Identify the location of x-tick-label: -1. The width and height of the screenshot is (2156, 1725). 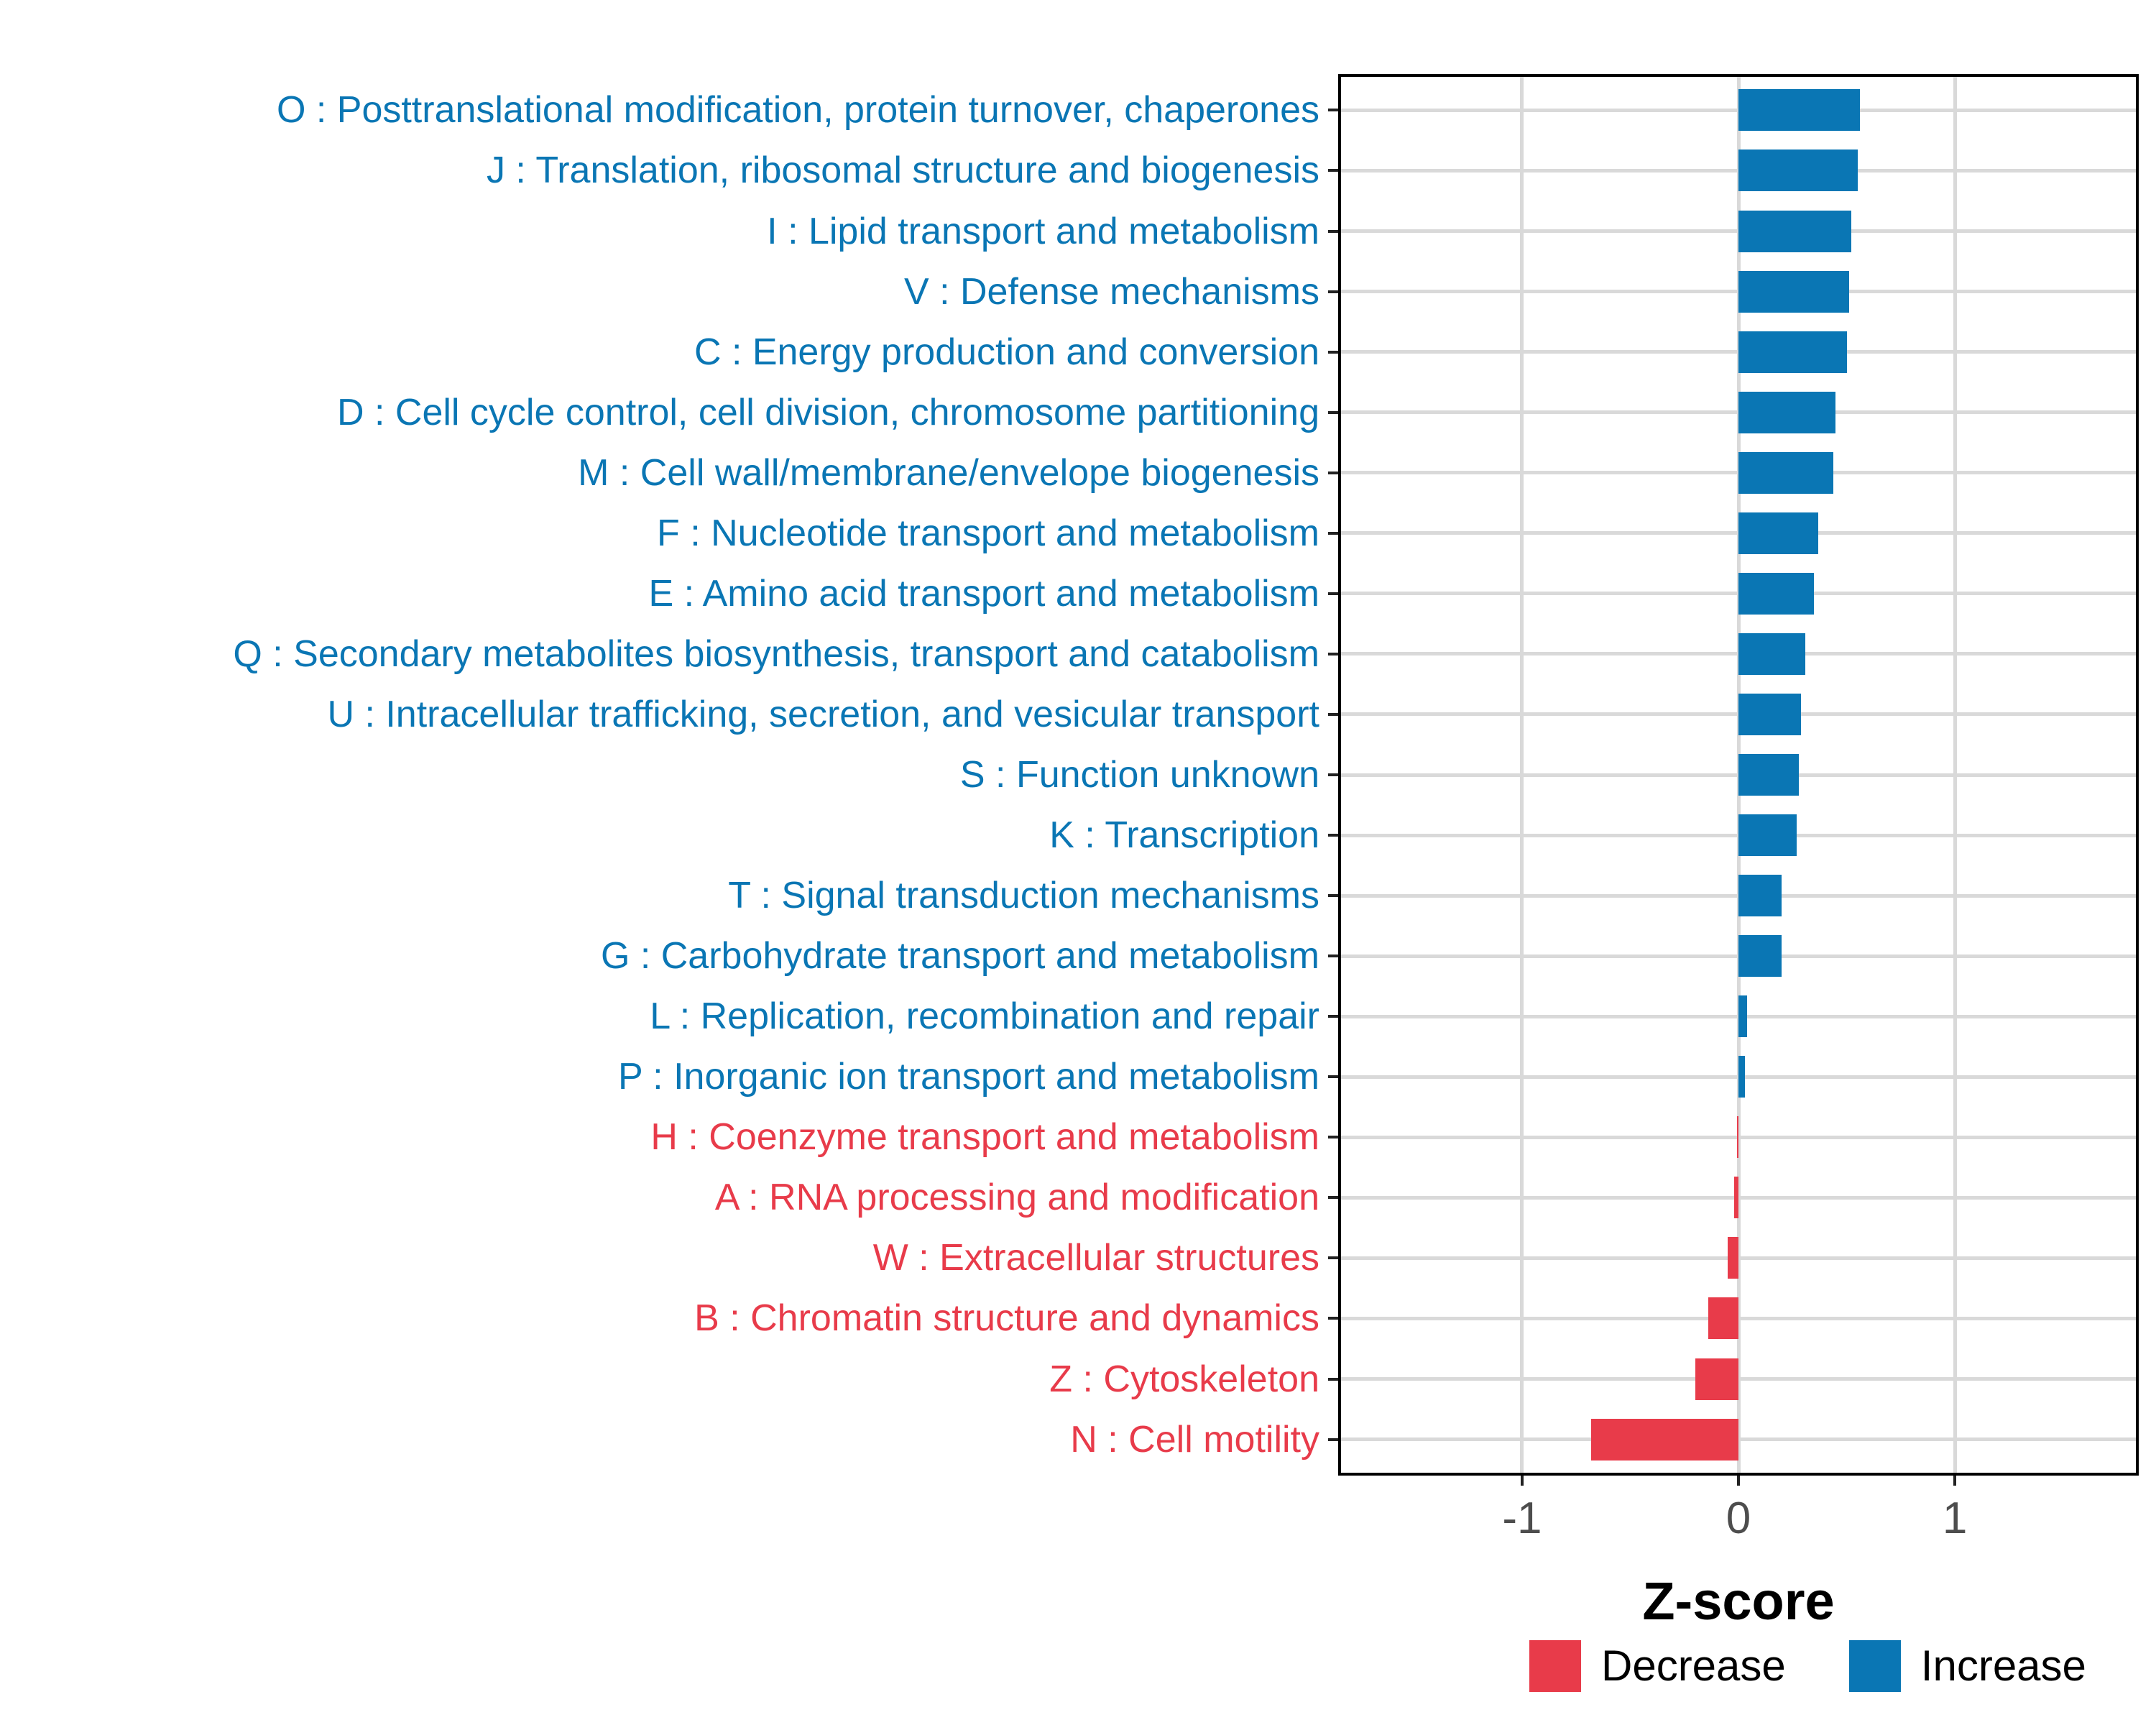
(1522, 1518).